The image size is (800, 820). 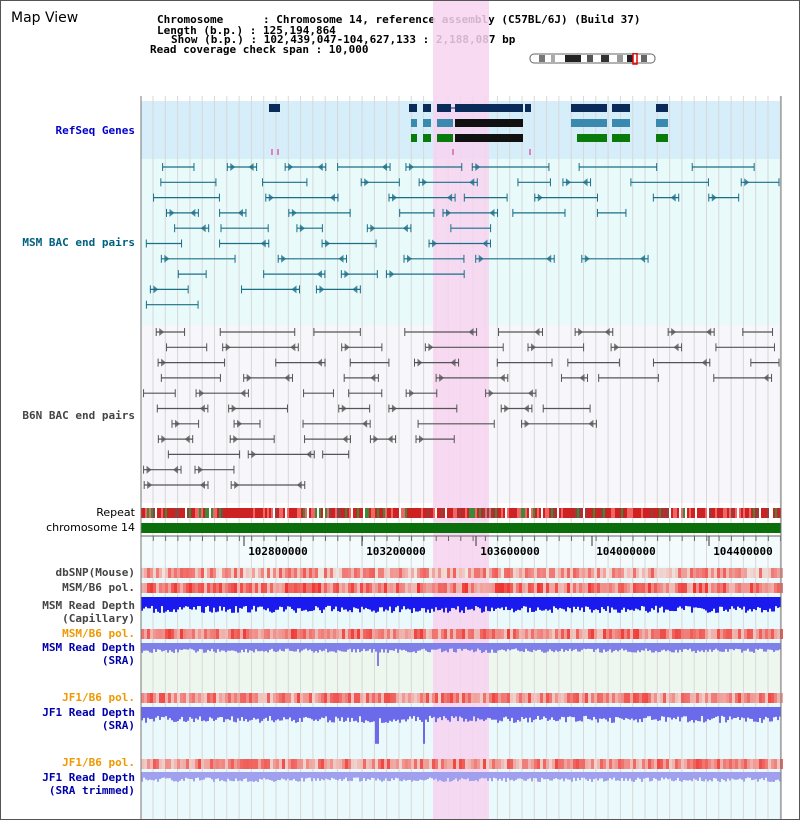 What do you see at coordinates (278, 551) in the screenshot?
I see `axis-tick-label: 102800000` at bounding box center [278, 551].